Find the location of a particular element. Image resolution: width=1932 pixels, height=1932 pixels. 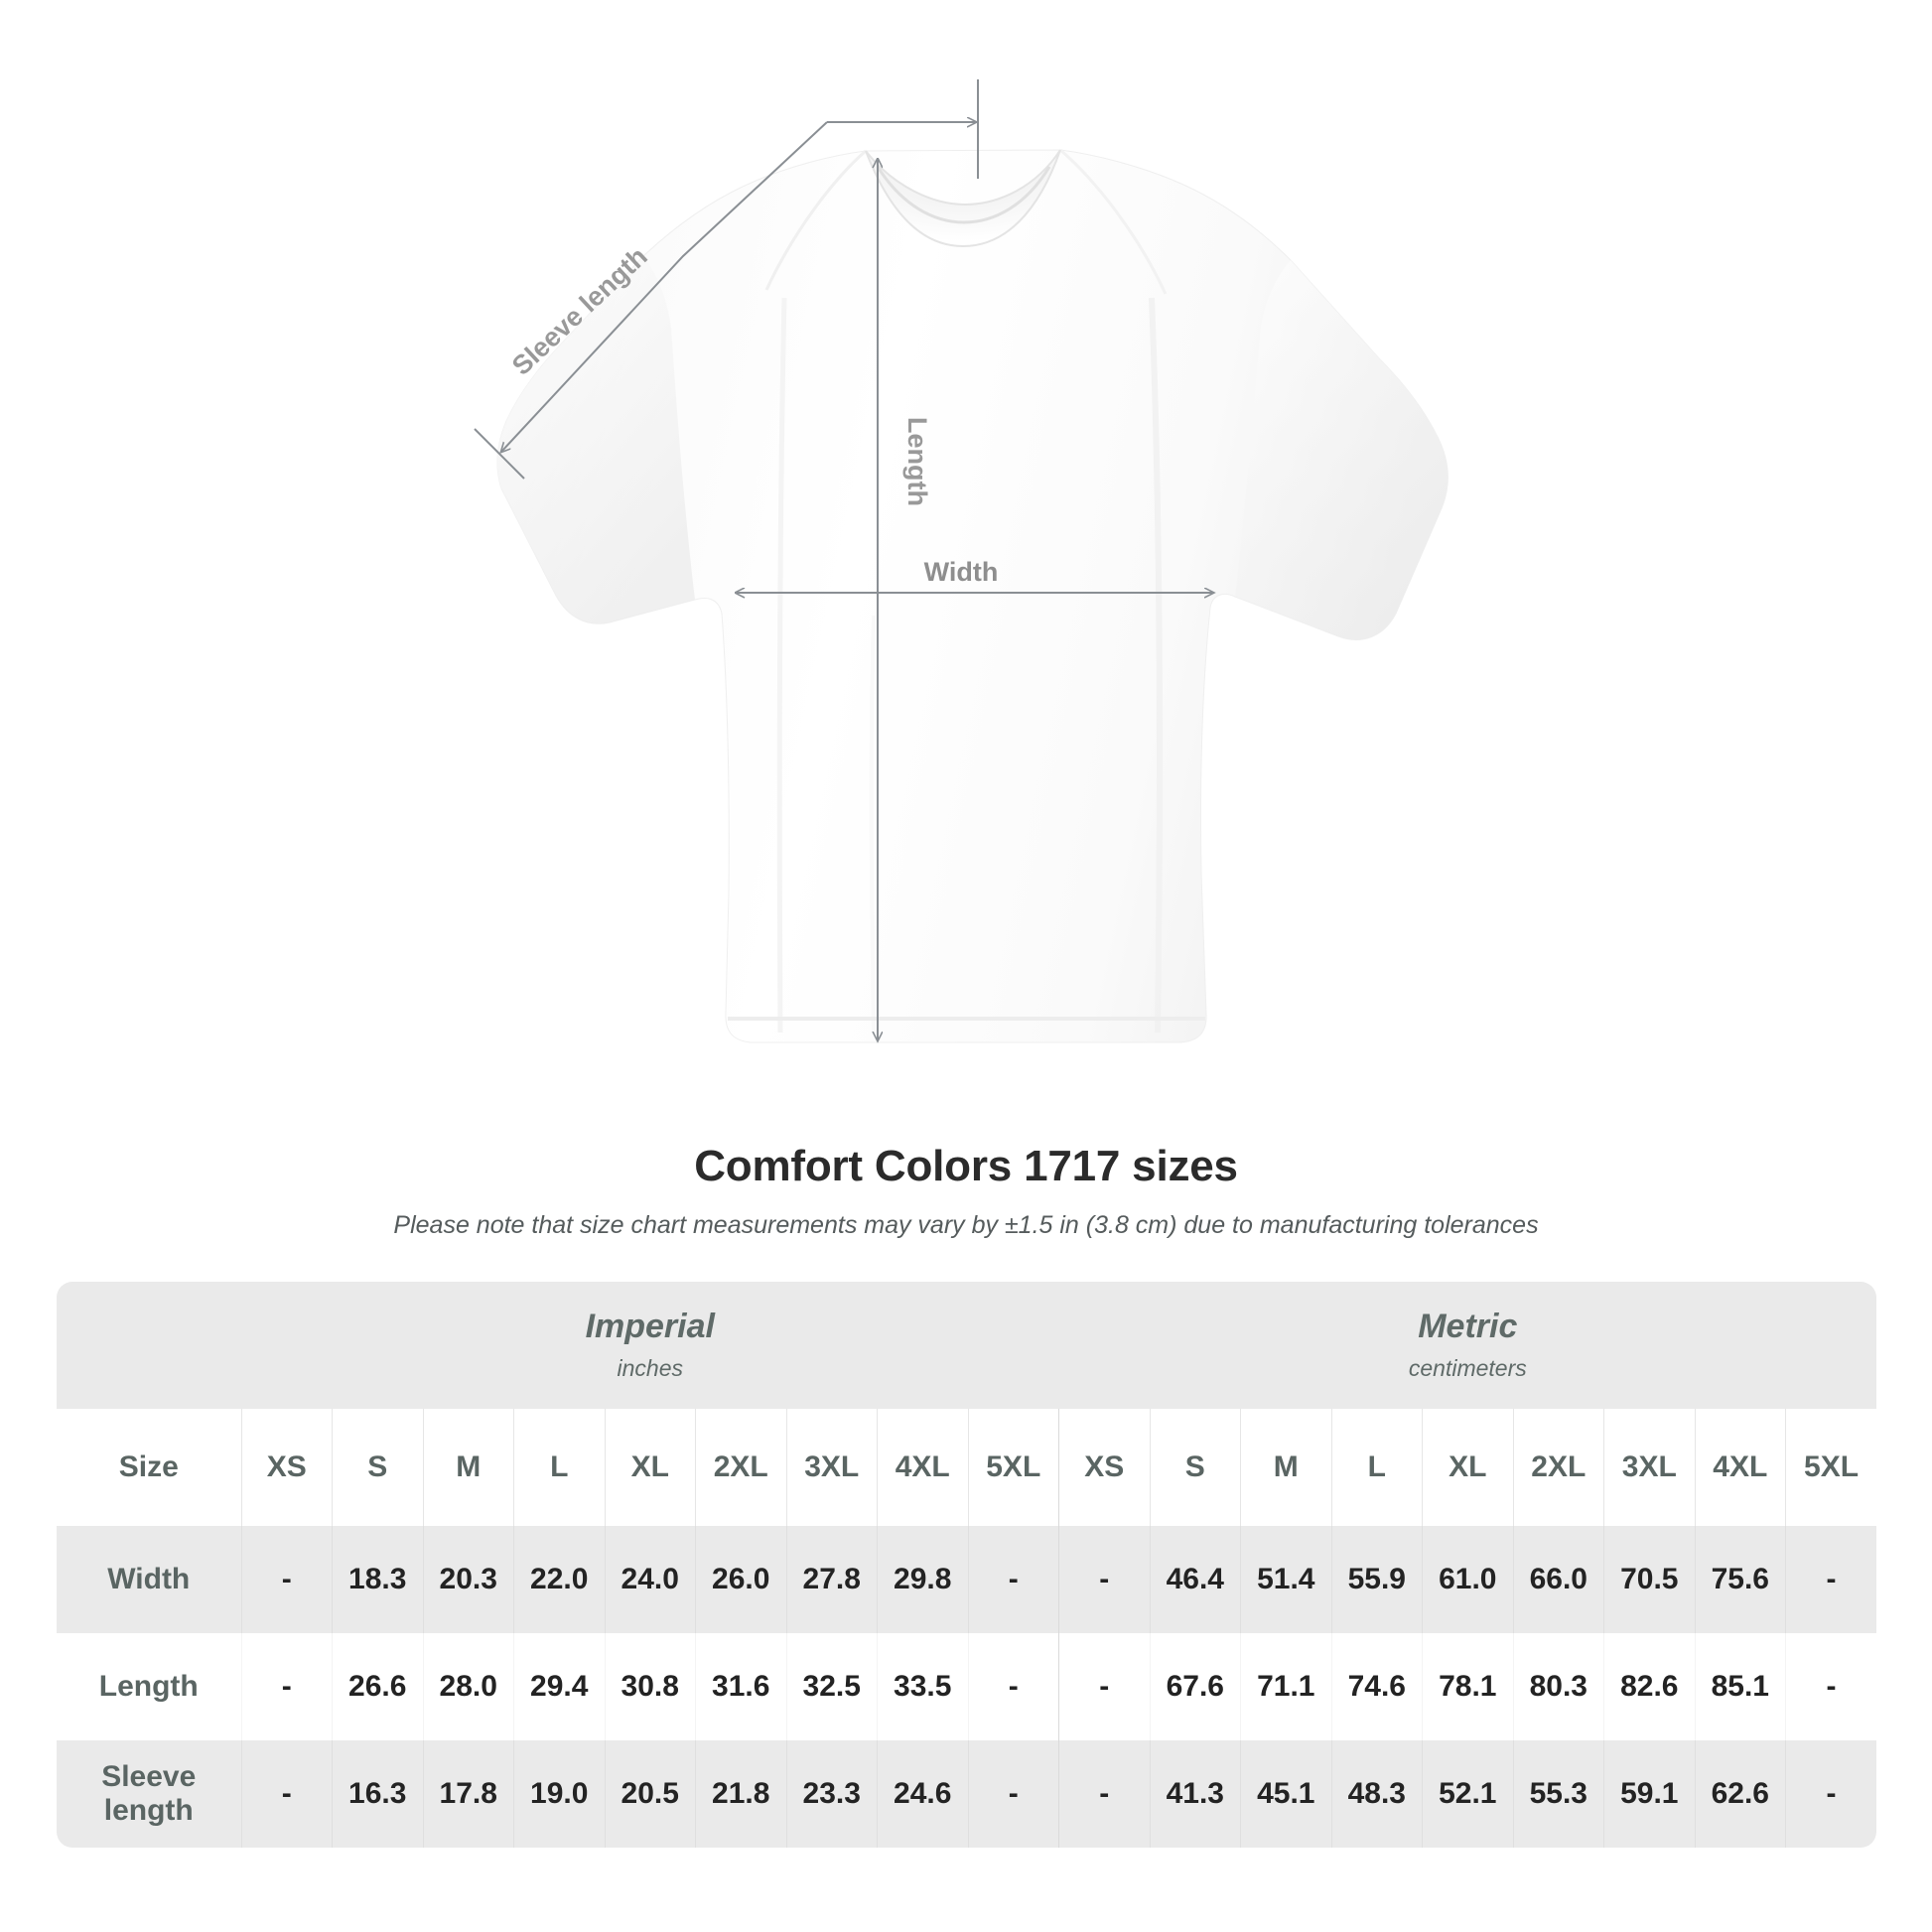

cell-sleeve-imperial-5xl: - is located at coordinates (1013, 1794).